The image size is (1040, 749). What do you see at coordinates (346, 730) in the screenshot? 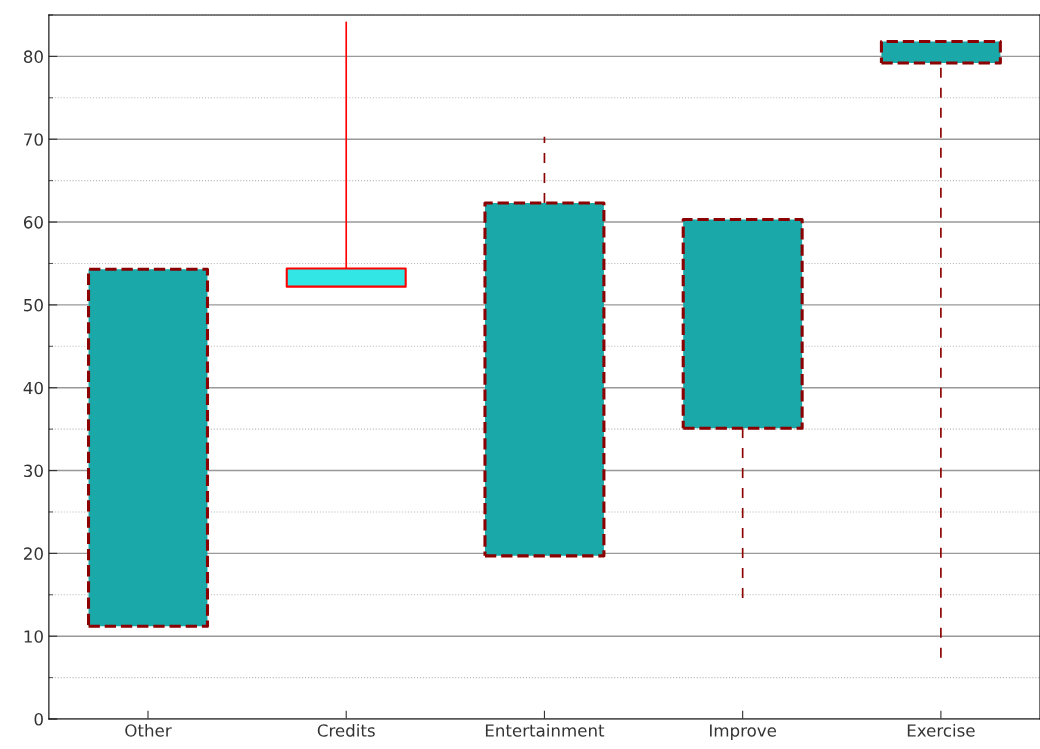
I see `x-tick-label: Credits` at bounding box center [346, 730].